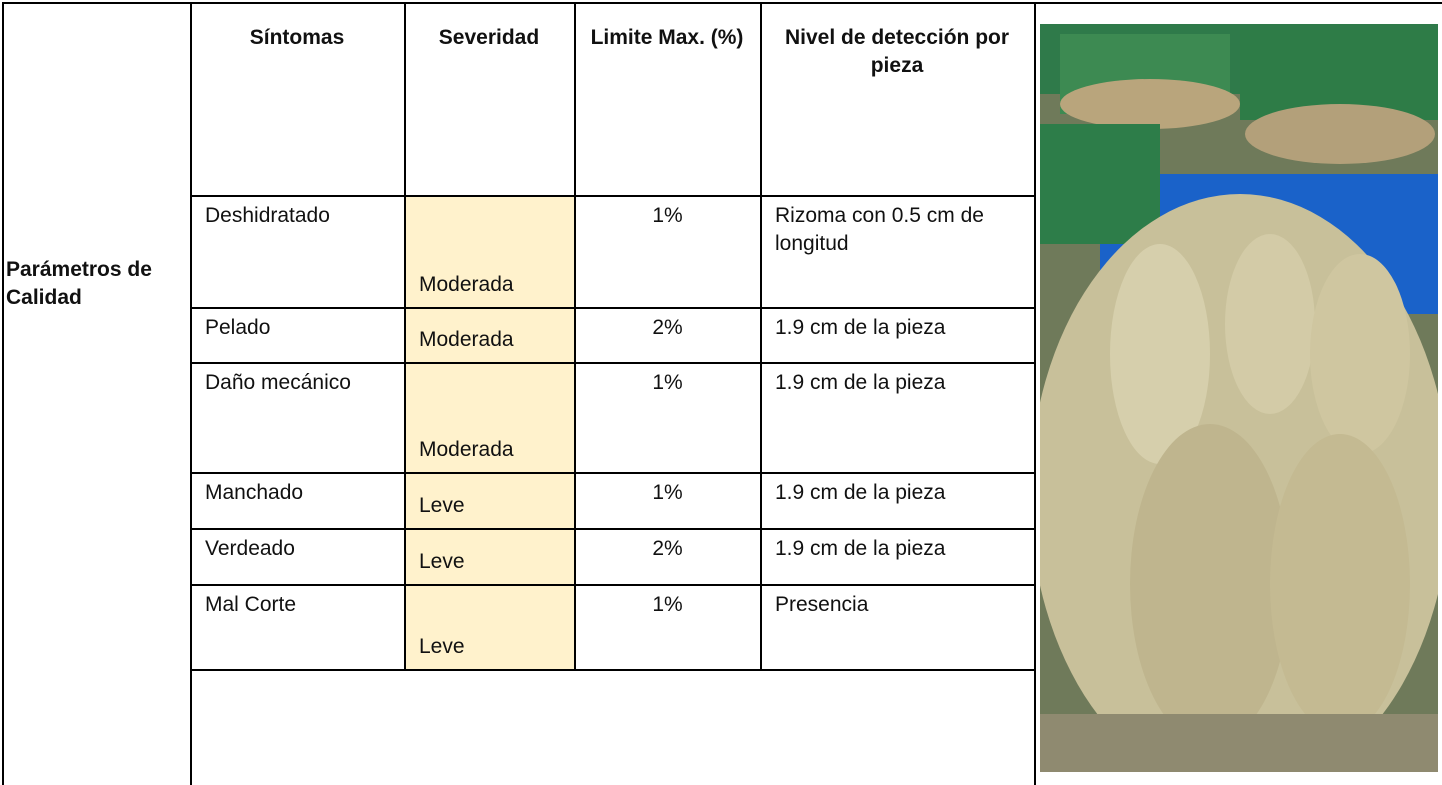 This screenshot has height=785, width=1442. Describe the element at coordinates (278, 382) in the screenshot. I see `symptom-cell: Daño mecánico` at that location.